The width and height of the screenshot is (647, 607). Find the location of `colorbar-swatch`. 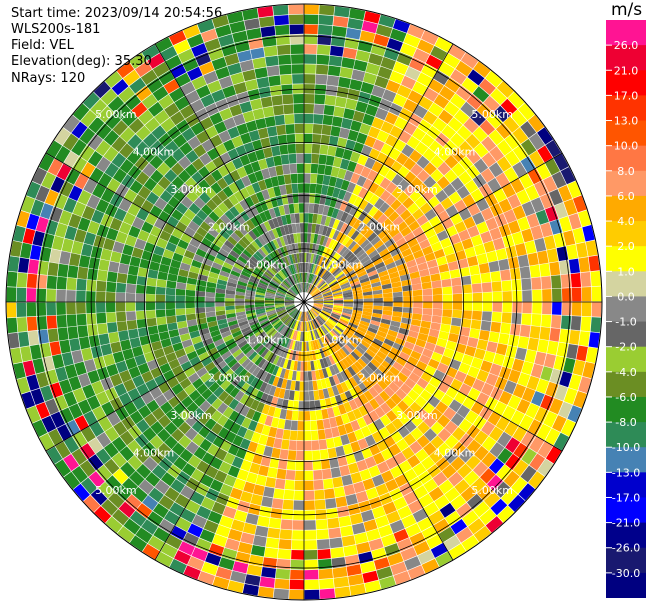

colorbar-swatch is located at coordinates (626, 560).